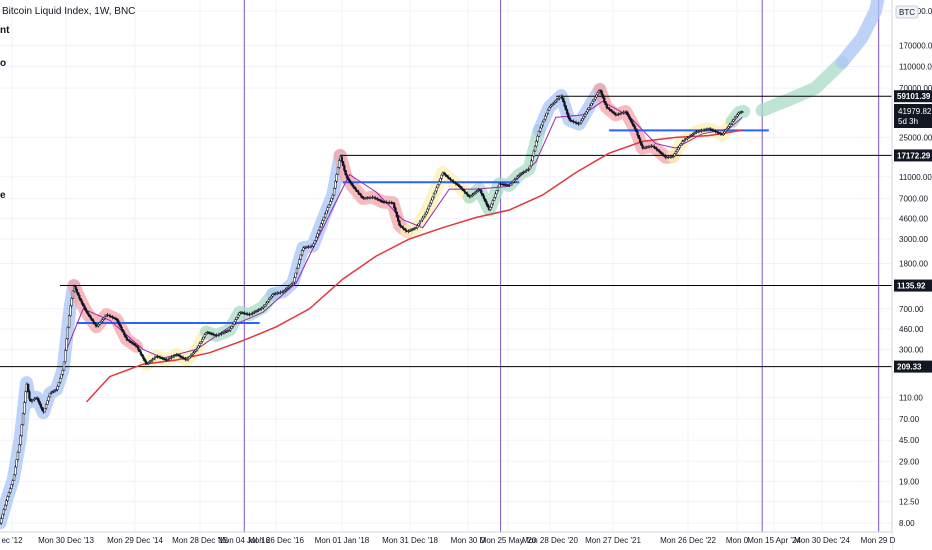 The image size is (932, 550). Describe the element at coordinates (508, 540) in the screenshot. I see `date-tick-9: Mon 25 May '20` at that location.